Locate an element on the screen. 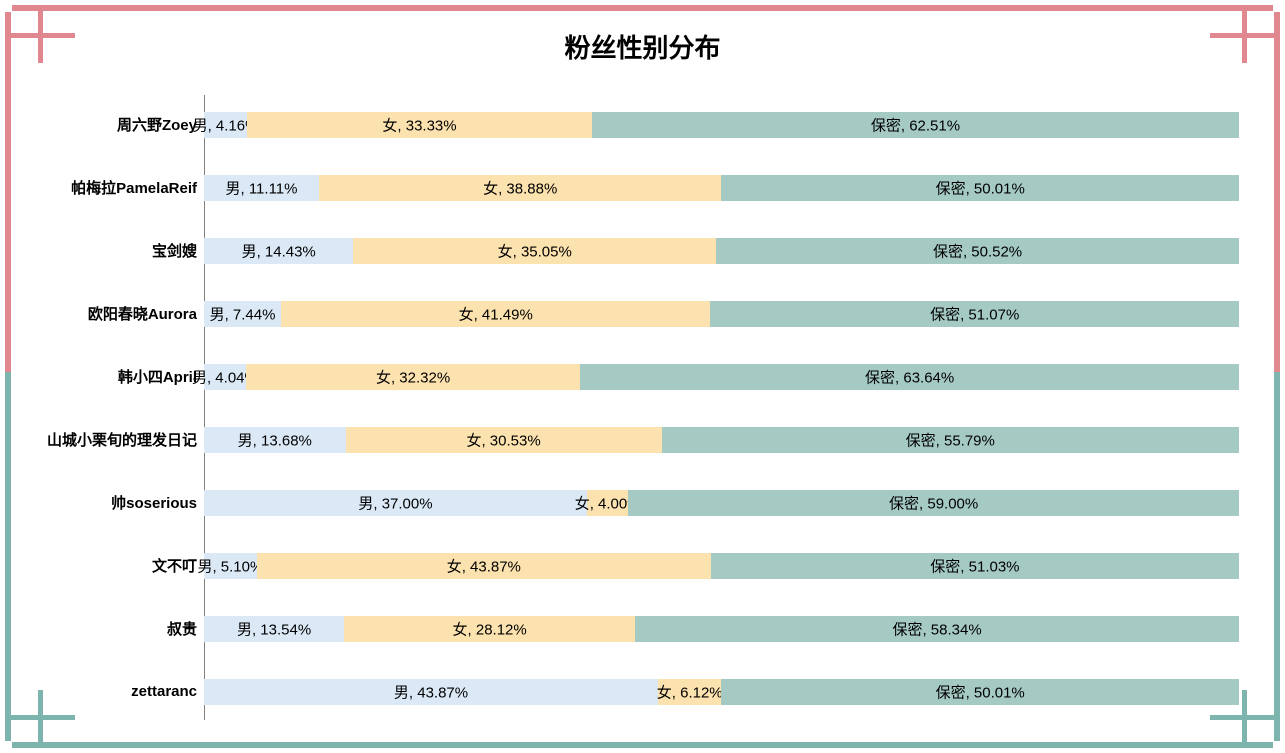 Image resolution: width=1285 pixels, height=753 pixels. data-label: 女, 6.12% is located at coordinates (689, 692).